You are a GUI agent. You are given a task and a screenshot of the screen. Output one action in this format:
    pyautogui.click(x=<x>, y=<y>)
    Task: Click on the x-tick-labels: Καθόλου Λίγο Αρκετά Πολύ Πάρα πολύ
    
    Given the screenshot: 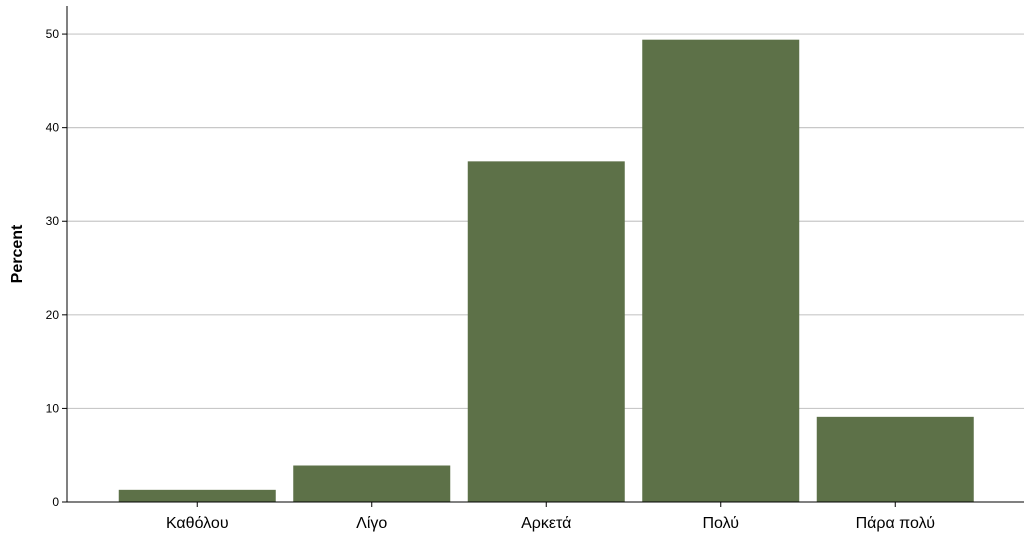 What is the action you would take?
    pyautogui.click(x=550, y=523)
    